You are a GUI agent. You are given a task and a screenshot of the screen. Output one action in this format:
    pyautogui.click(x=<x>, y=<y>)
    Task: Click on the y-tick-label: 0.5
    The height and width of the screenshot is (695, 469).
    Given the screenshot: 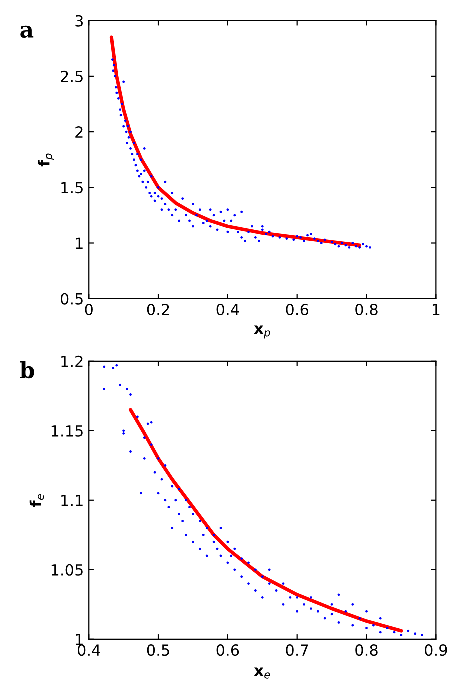 What is the action you would take?
    pyautogui.click(x=71, y=299)
    